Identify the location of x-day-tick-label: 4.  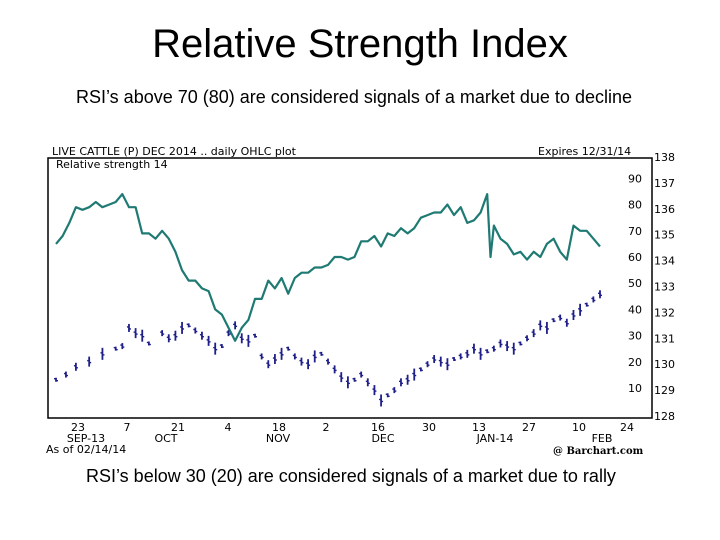
(228, 427).